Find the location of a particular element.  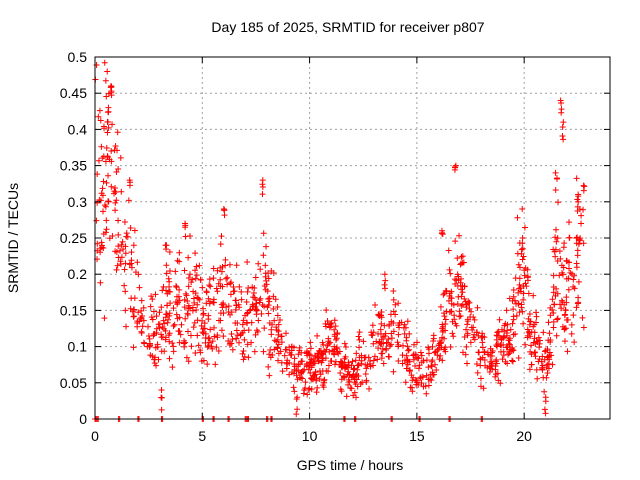

x-tick-label: 15 is located at coordinates (417, 436).